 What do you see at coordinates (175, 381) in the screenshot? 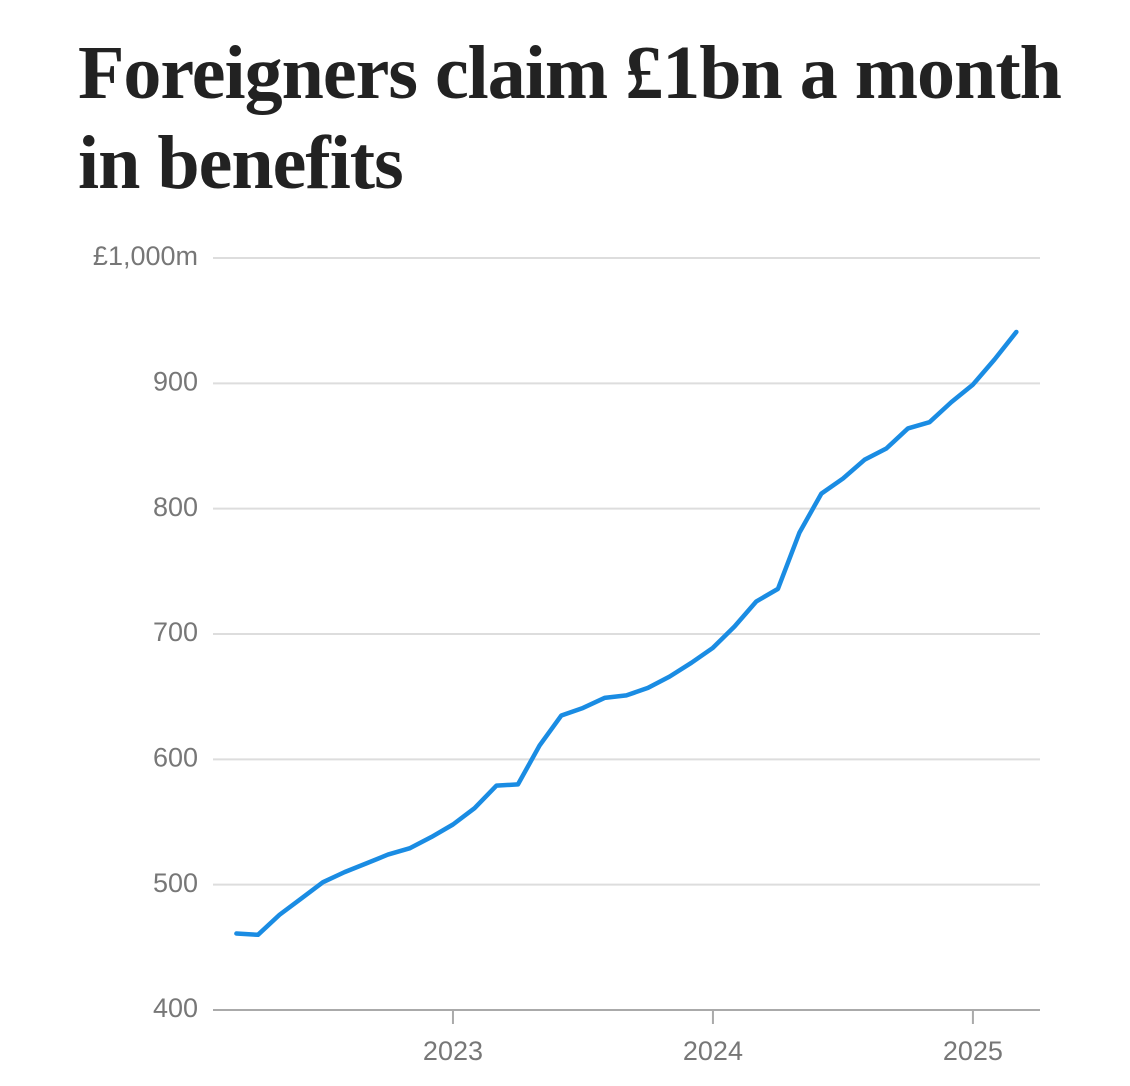
I see `y-tick-label: 900` at bounding box center [175, 381].